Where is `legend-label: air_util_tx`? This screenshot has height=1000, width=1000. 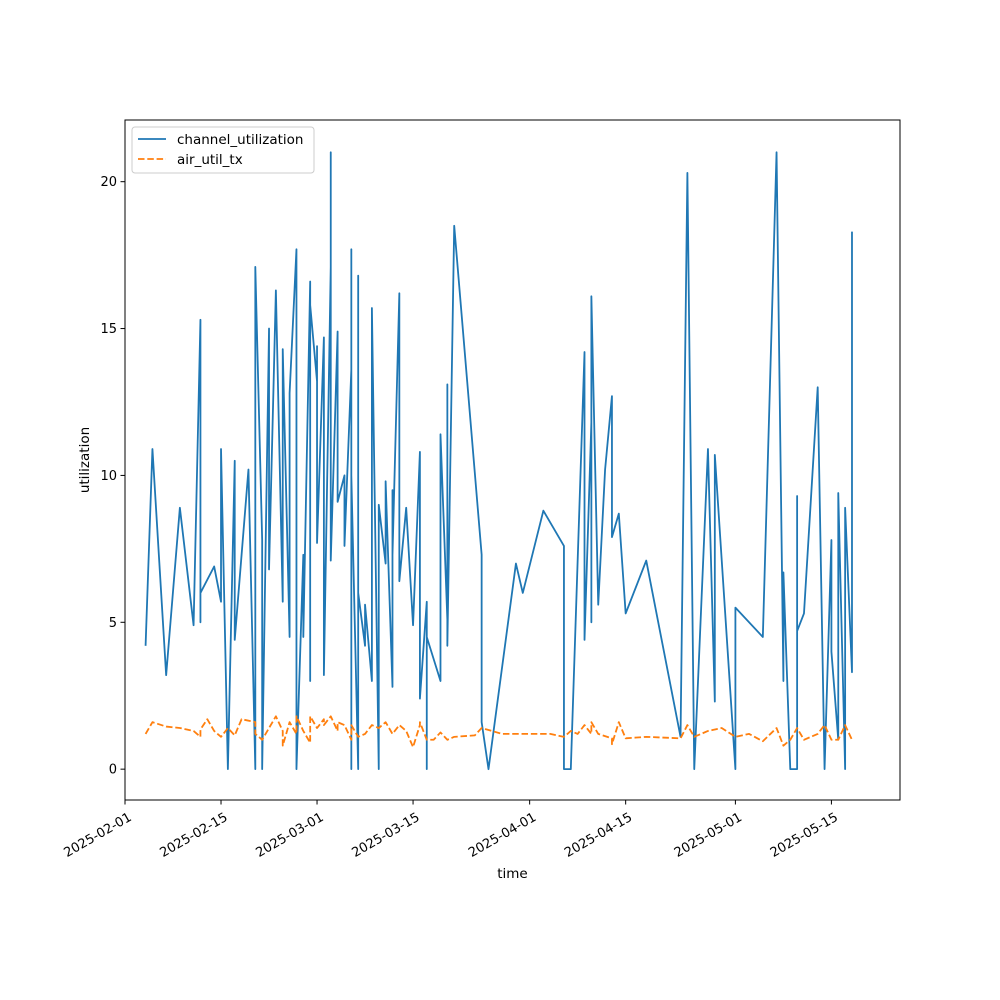 legend-label: air_util_tx is located at coordinates (210, 160).